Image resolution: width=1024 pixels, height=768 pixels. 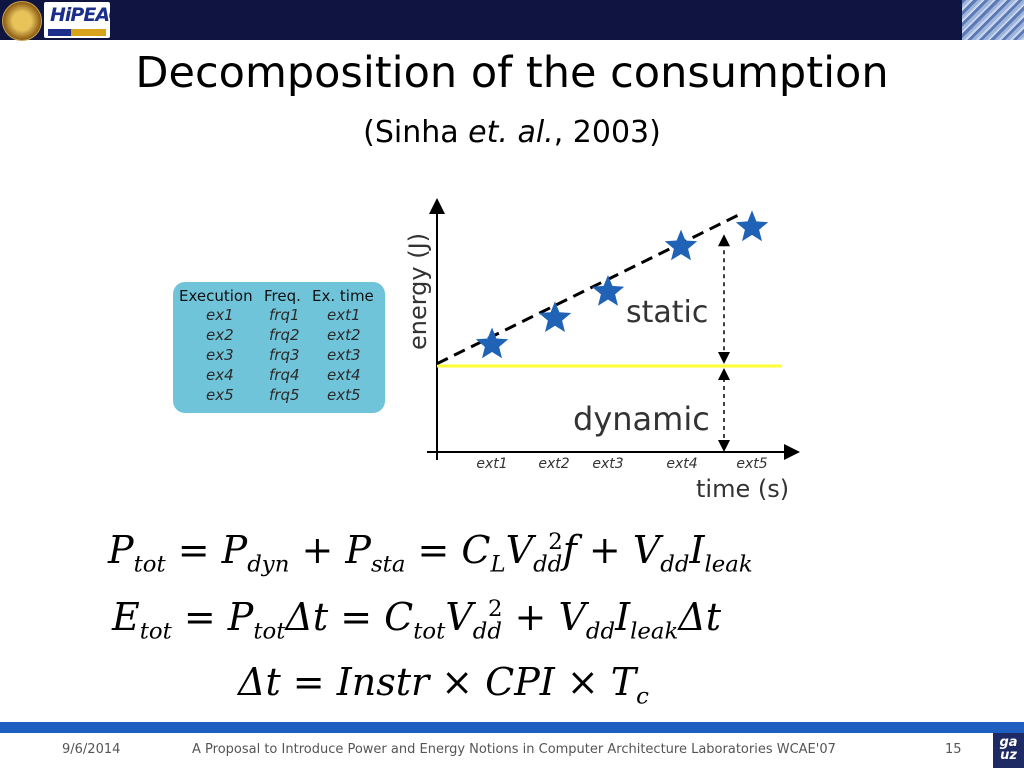 What do you see at coordinates (512, 727) in the screenshot?
I see `footer-bar` at bounding box center [512, 727].